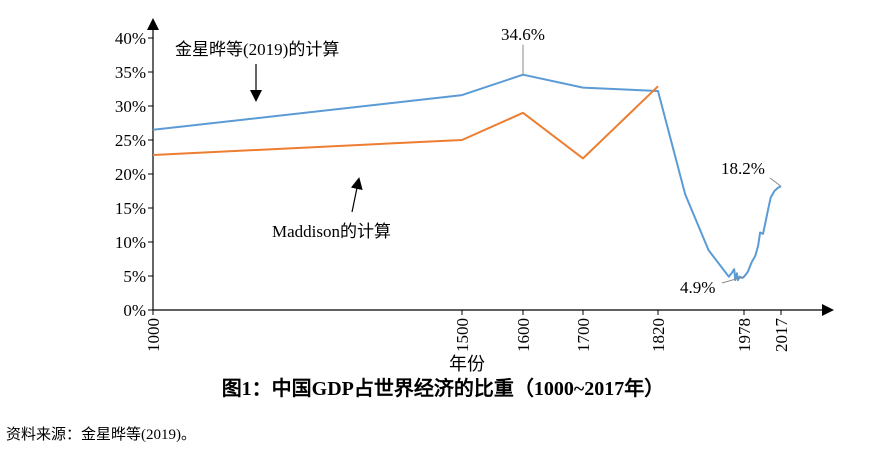 This screenshot has width=886, height=462. What do you see at coordinates (467, 363) in the screenshot?
I see `x-axis-title: 年份` at bounding box center [467, 363].